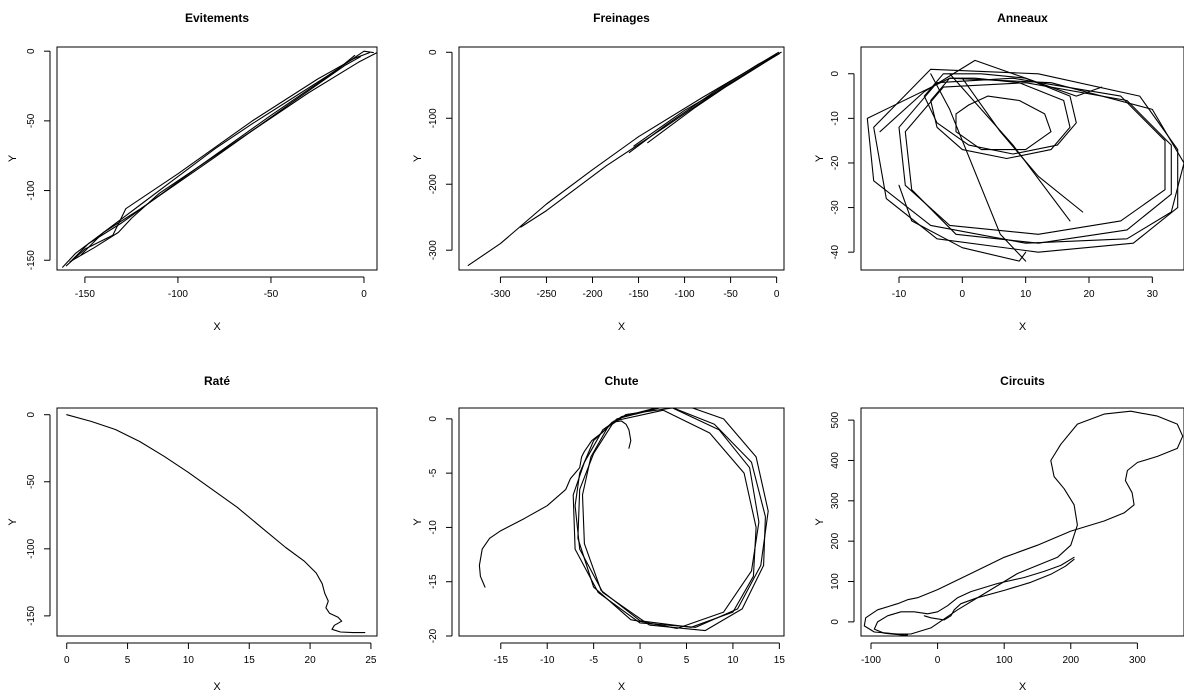 The image size is (1184, 693). What do you see at coordinates (433, 581) in the screenshot?
I see `y-tick-label: -15` at bounding box center [433, 581].